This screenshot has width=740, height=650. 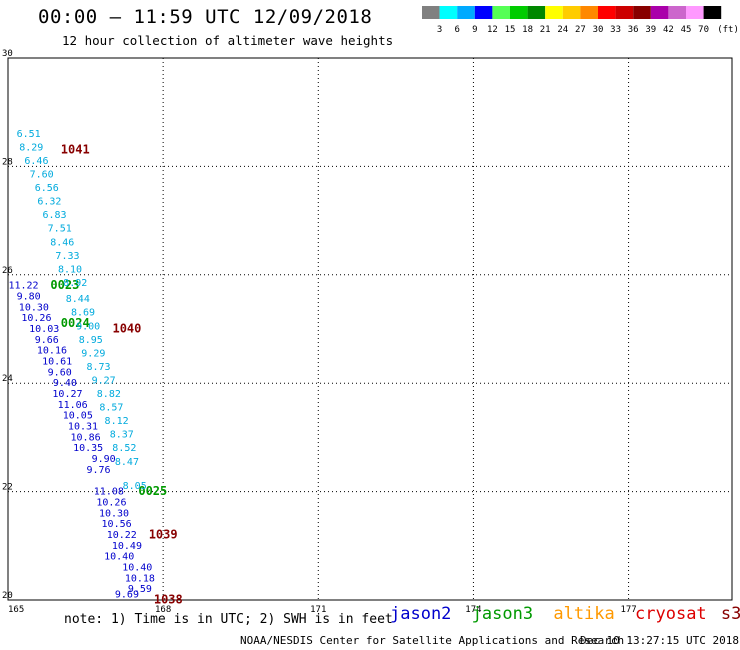 I want to click on data-point-jason2: 9.66, so click(x=47, y=340).